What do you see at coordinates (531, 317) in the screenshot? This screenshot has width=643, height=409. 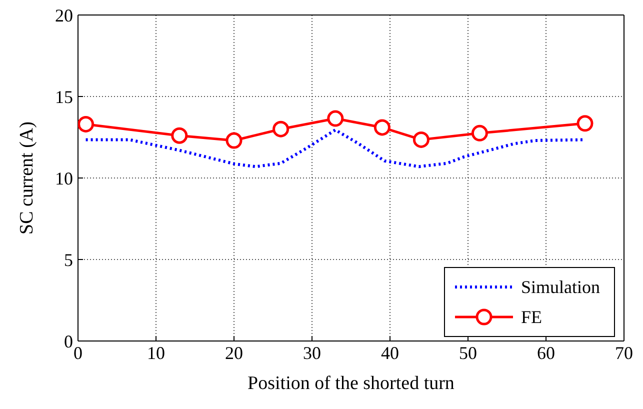 I see `legend-label: FE` at bounding box center [531, 317].